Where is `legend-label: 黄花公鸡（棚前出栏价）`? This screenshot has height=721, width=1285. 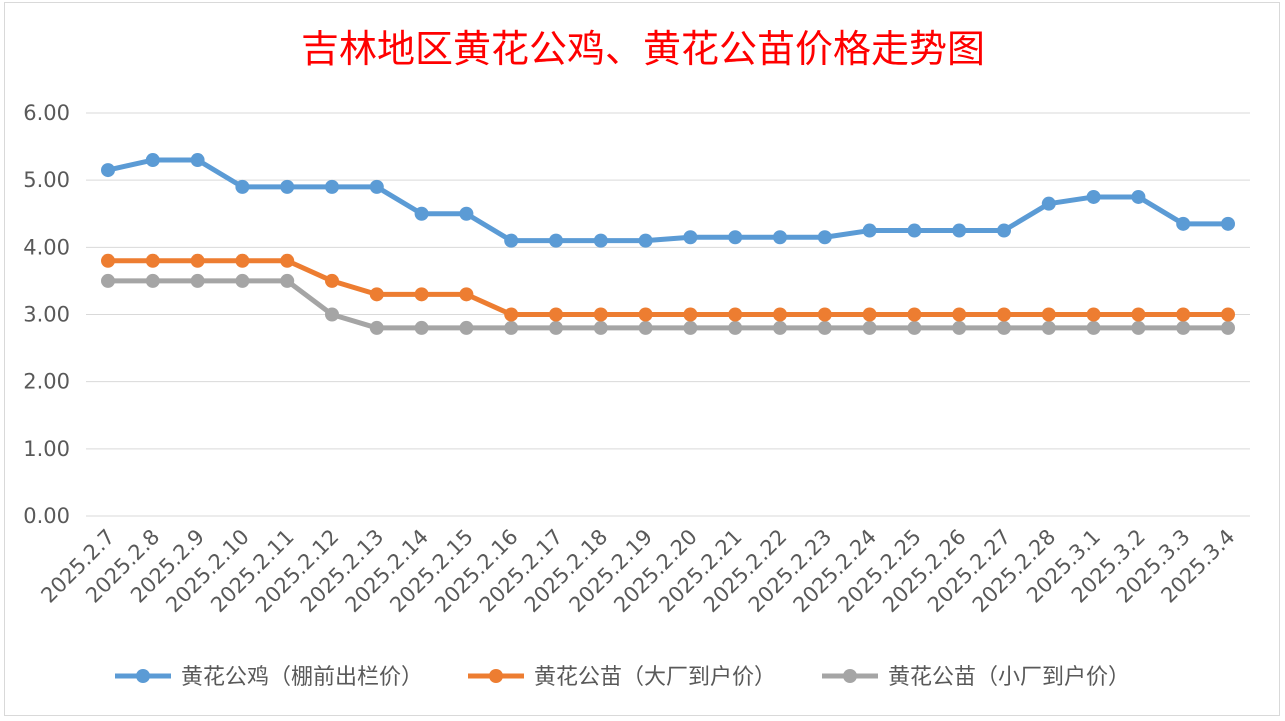 legend-label: 黄花公鸡（棚前出栏价） is located at coordinates (302, 677).